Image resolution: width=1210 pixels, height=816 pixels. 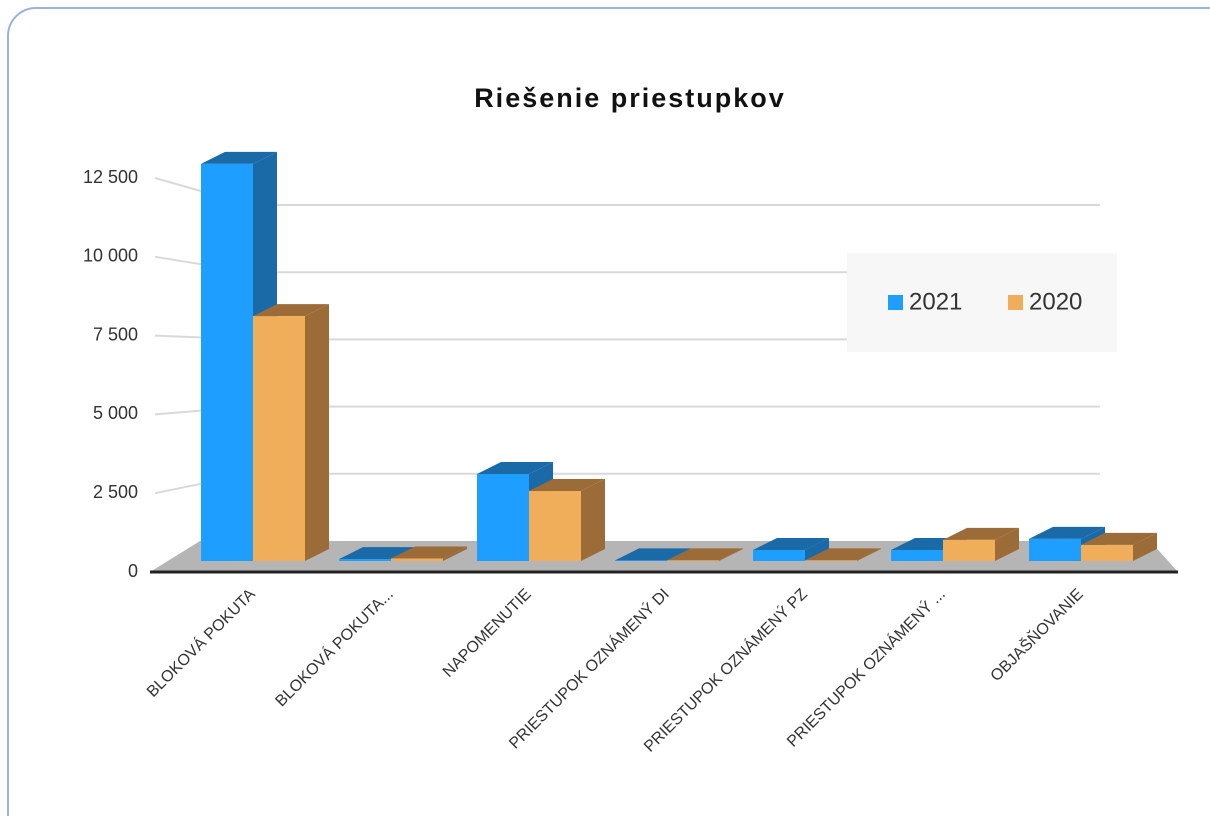 I want to click on legend-label: 2020, so click(x=1055, y=301).